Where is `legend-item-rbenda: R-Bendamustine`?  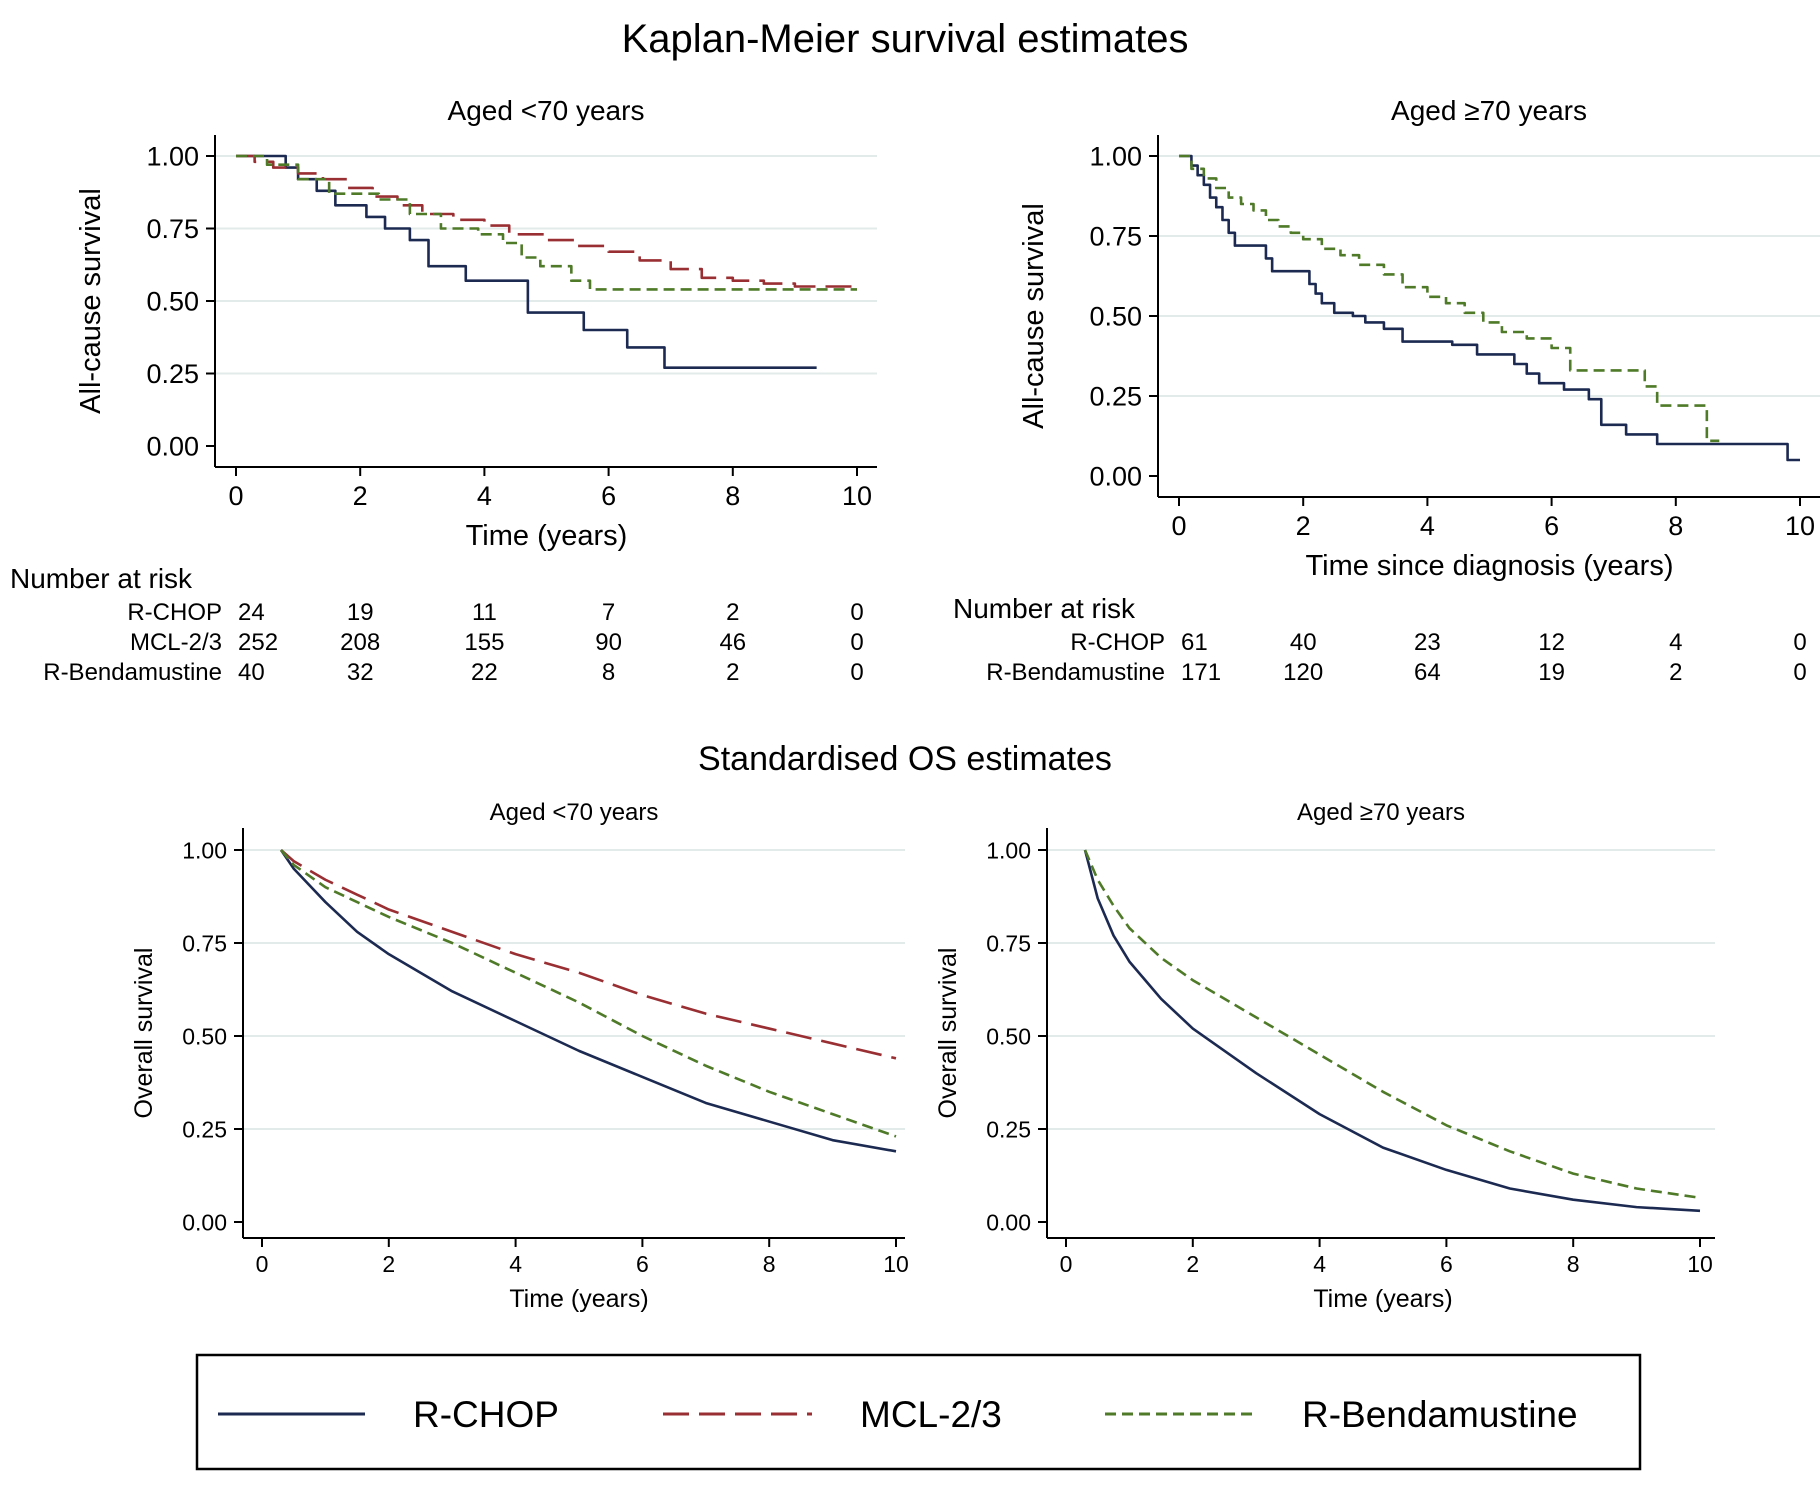 legend-item-rbenda: R-Bendamustine is located at coordinates (1341, 1414).